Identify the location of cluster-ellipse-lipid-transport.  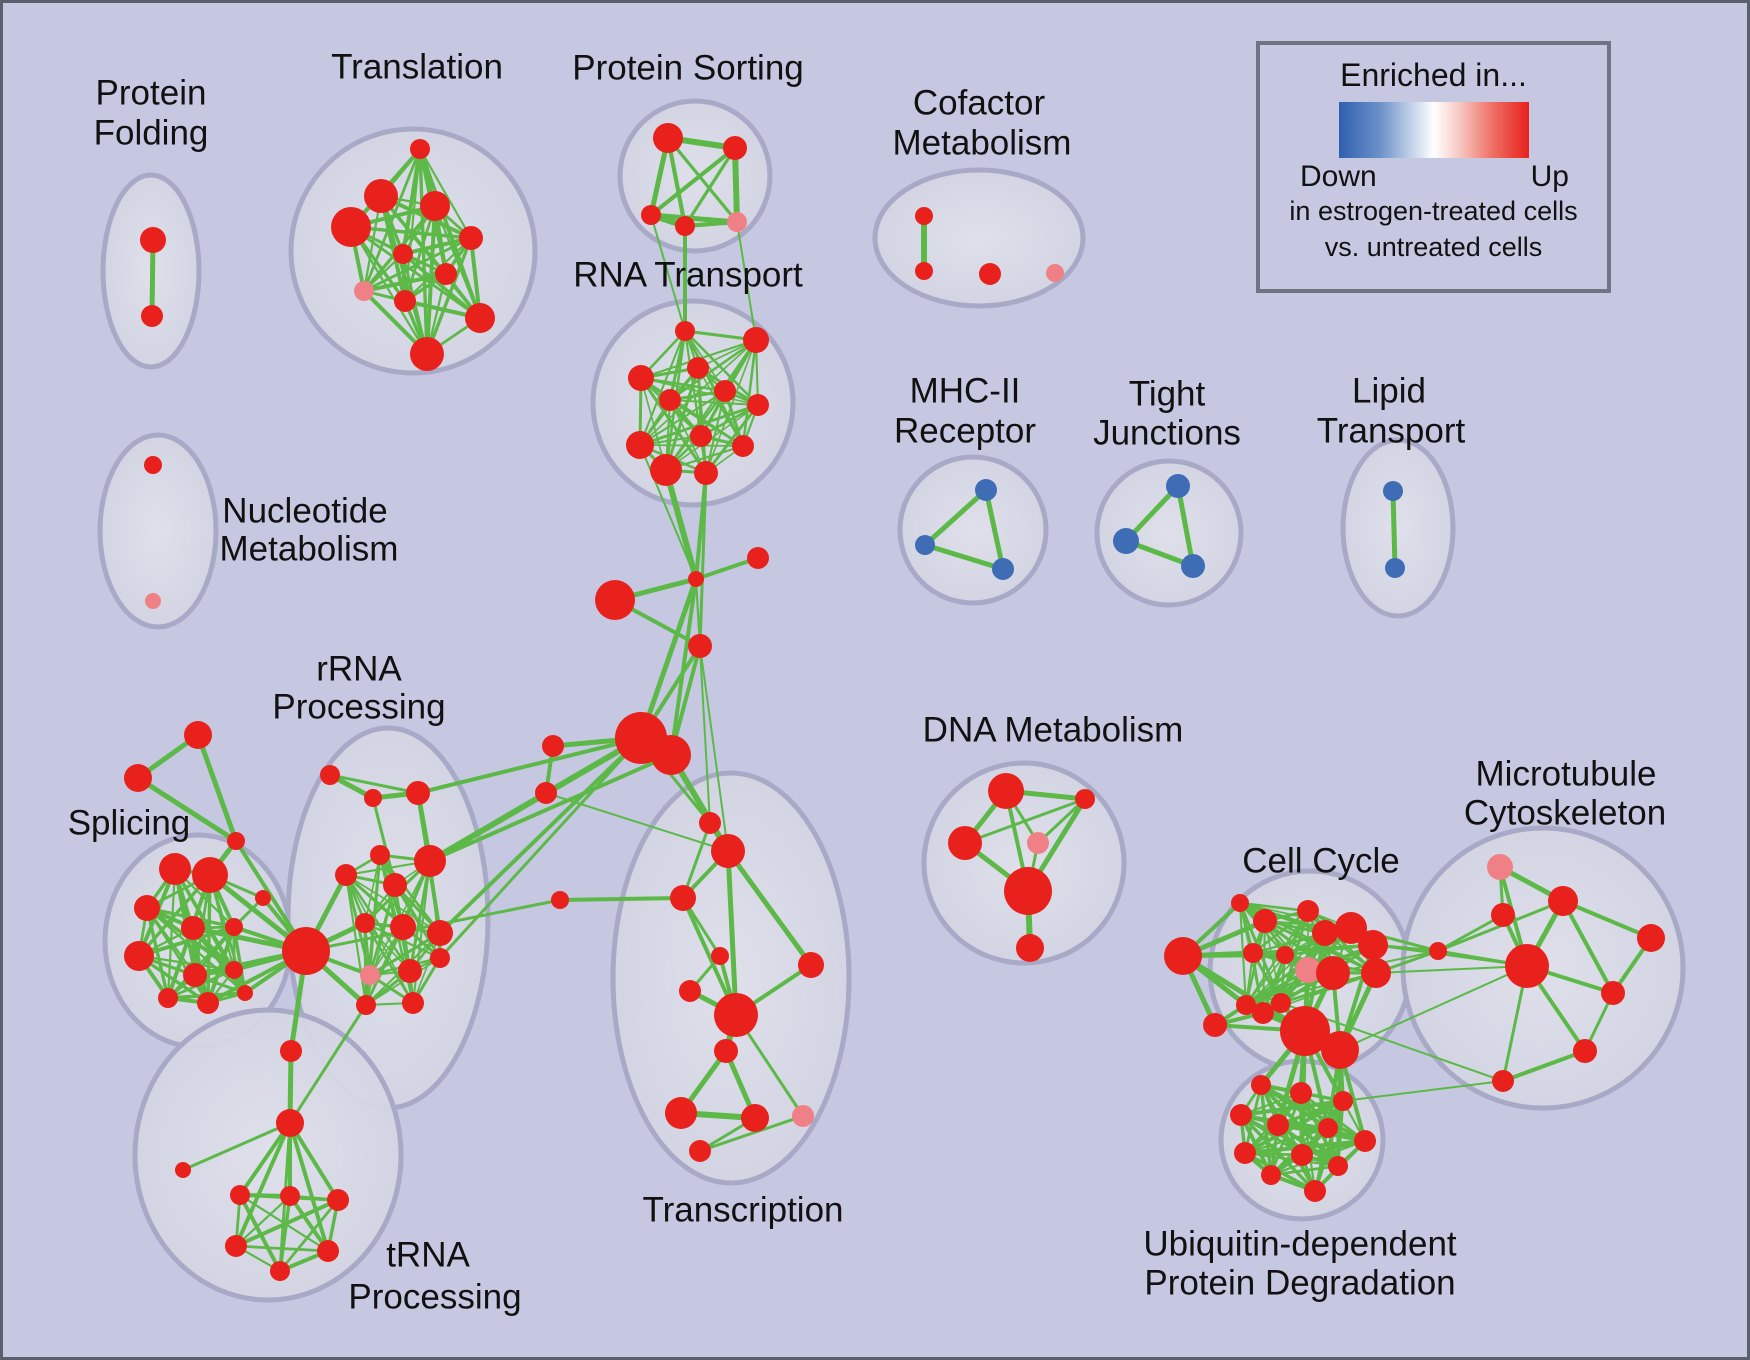
(1398, 528).